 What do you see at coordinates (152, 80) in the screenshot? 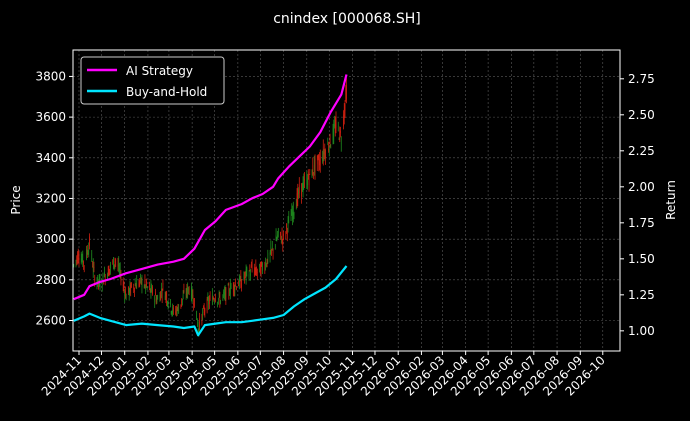
I see `legend: AI Strategy Buy-and-Hold` at bounding box center [152, 80].